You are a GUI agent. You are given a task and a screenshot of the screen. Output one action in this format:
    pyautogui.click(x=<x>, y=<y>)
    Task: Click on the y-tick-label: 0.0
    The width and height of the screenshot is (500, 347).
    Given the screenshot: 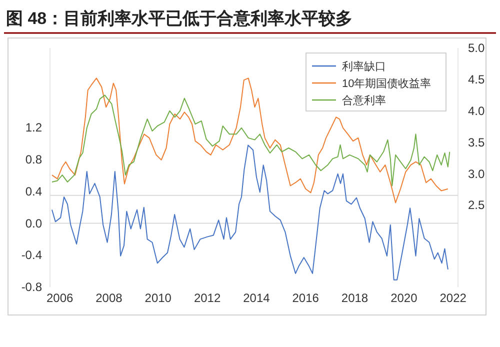 What is the action you would take?
    pyautogui.click(x=33, y=223)
    